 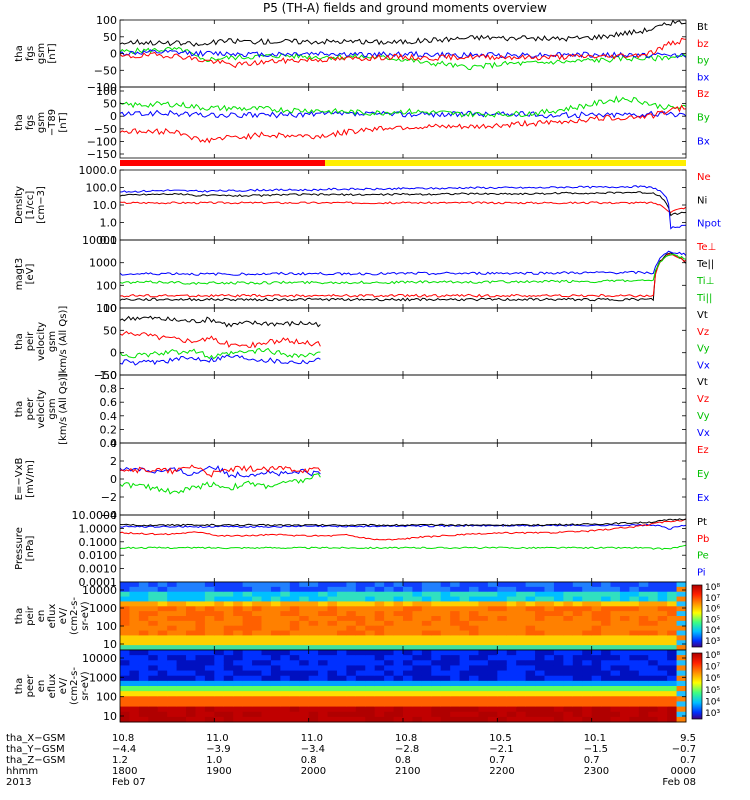 What do you see at coordinates (35, 738) in the screenshot?
I see `x-row-label: tha_X−GSM` at bounding box center [35, 738].